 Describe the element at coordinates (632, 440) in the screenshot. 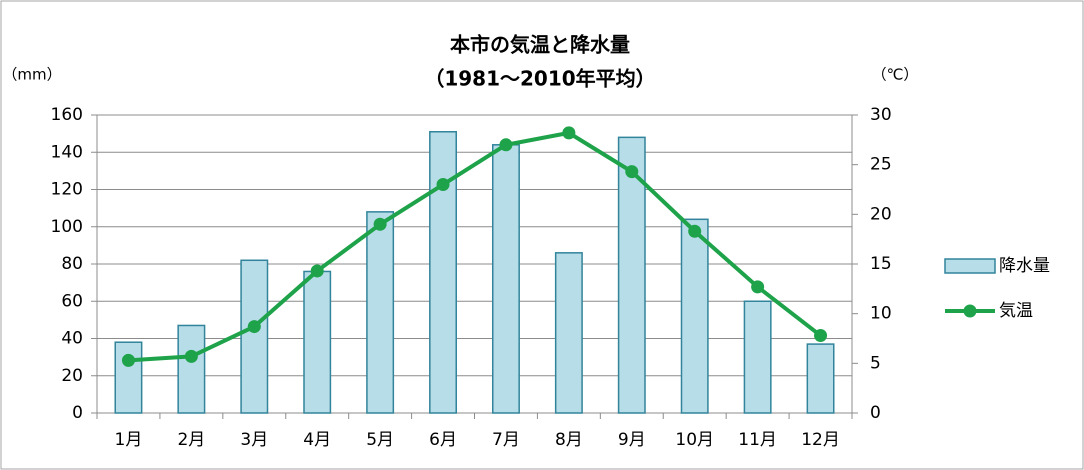

I see `x-tick-label: 9月` at that location.